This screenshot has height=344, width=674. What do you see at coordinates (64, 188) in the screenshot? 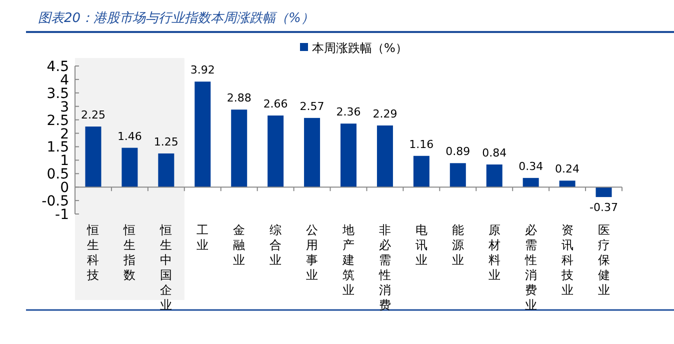
I see `y-tick-label: 0` at bounding box center [64, 188].